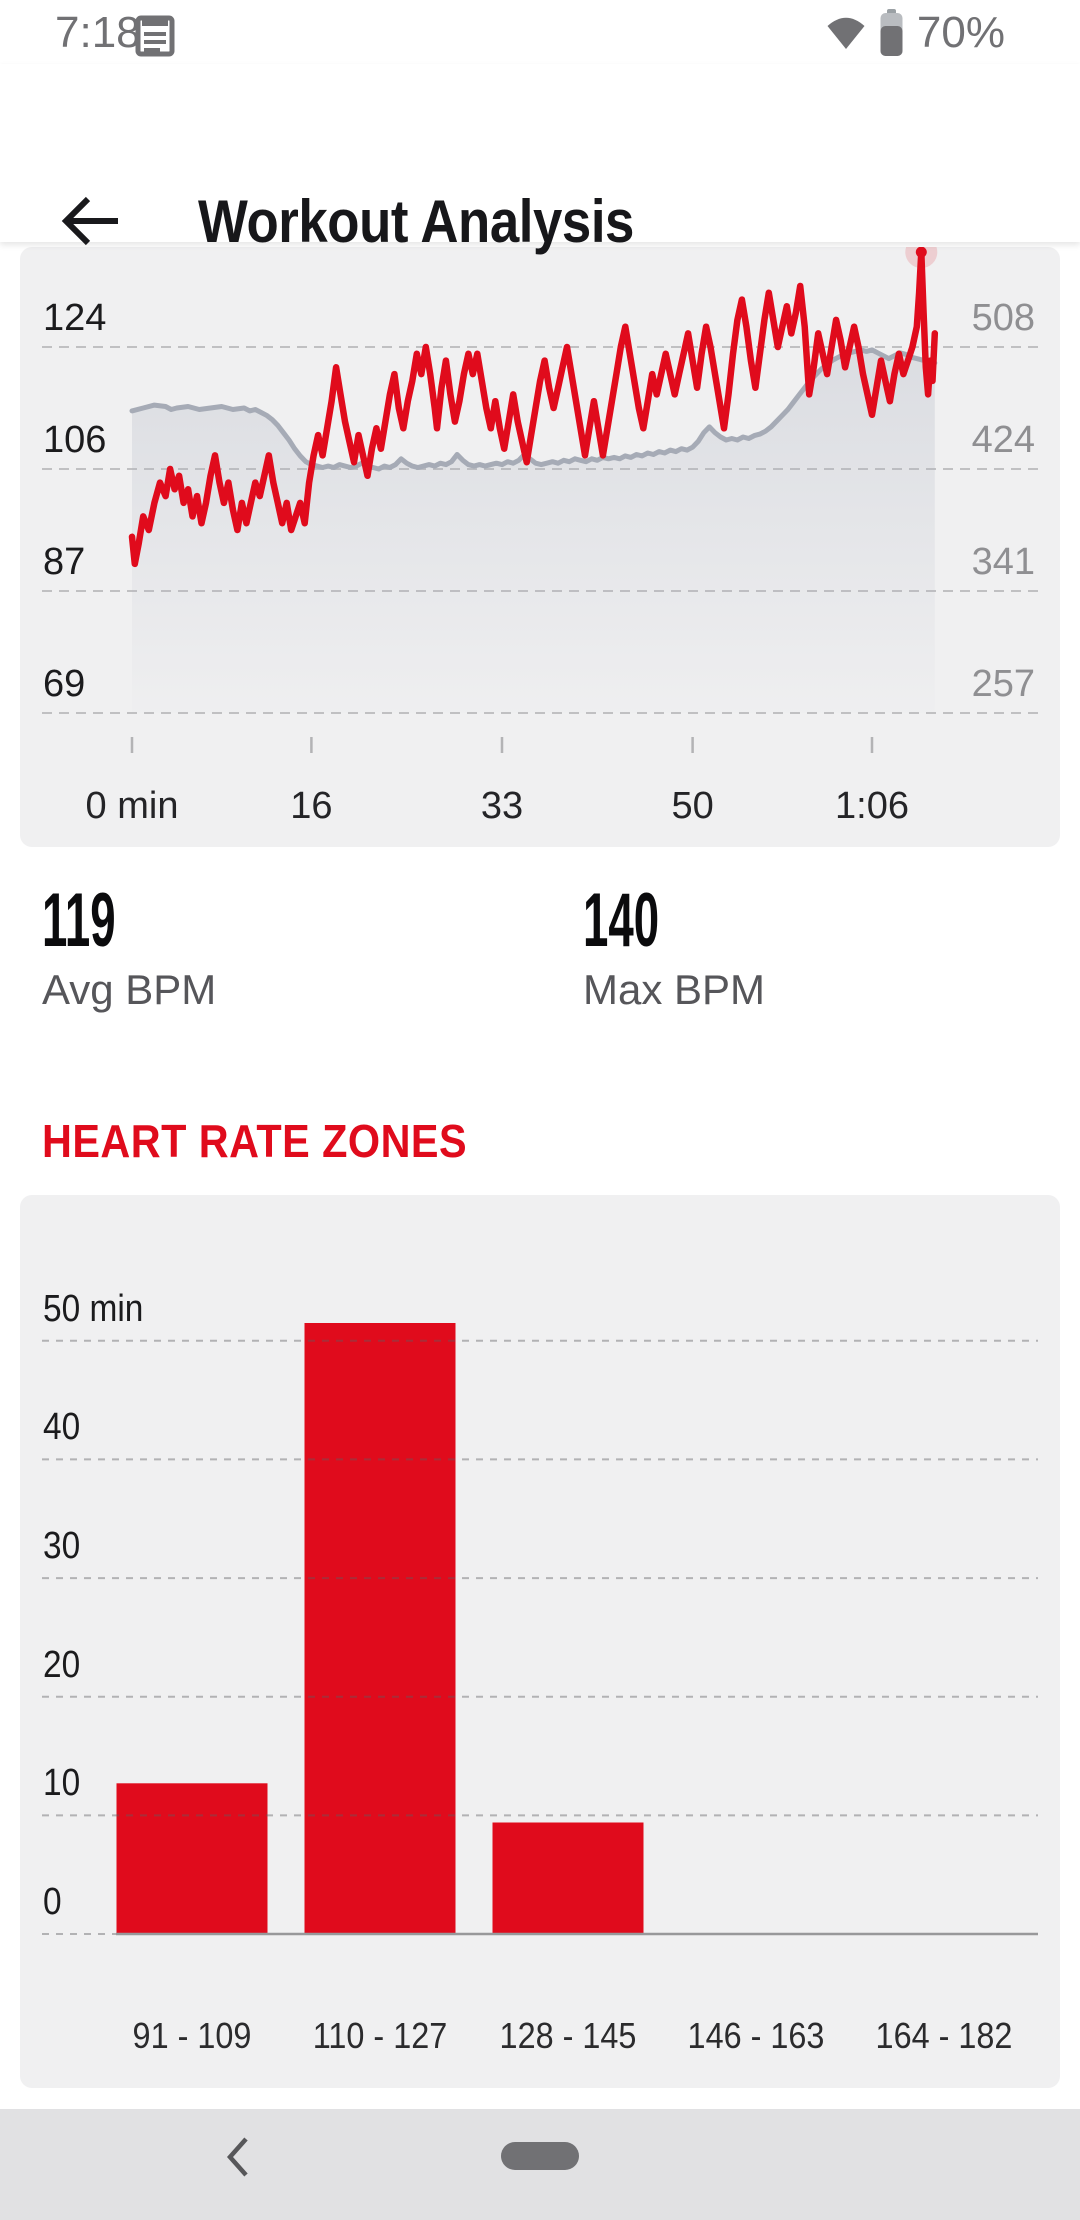  I want to click on left-axis-label: 106, so click(75, 440).